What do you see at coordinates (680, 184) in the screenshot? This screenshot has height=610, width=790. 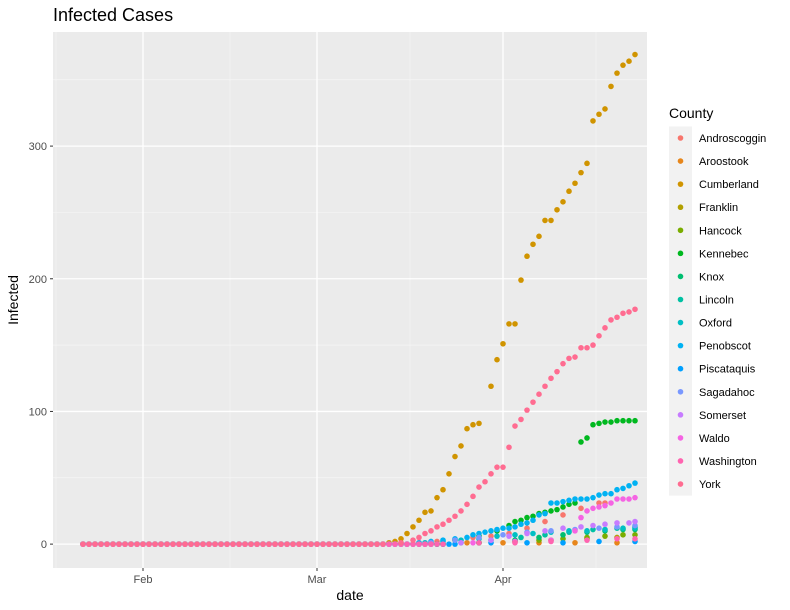 I see `legend-key-cumberland` at bounding box center [680, 184].